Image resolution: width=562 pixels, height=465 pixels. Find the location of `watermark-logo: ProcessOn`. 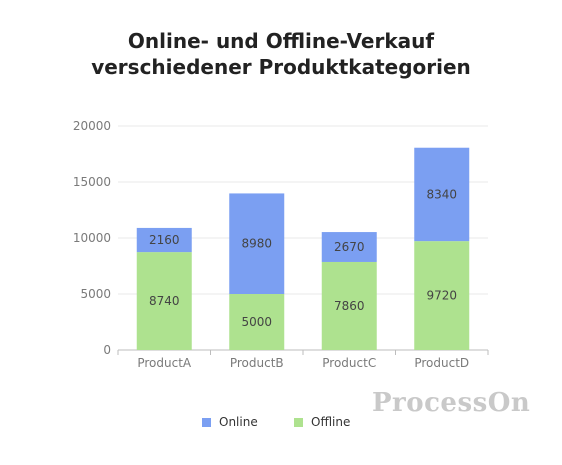

watermark-logo: ProcessOn is located at coordinates (451, 403).